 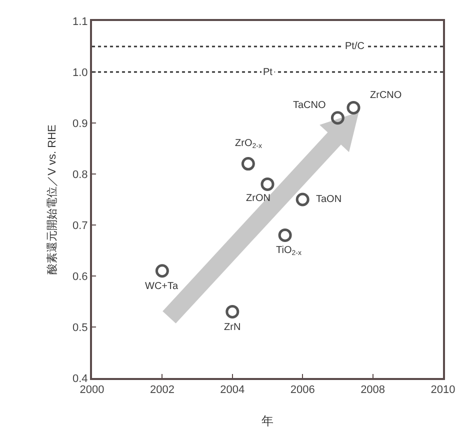 I want to click on annotation: TiO$_{2-x}$, so click(x=289, y=251).